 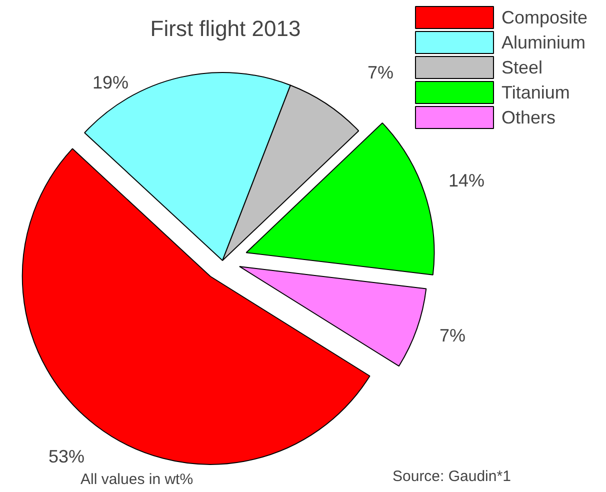 What do you see at coordinates (529, 118) in the screenshot?
I see `legend-label: Others` at bounding box center [529, 118].